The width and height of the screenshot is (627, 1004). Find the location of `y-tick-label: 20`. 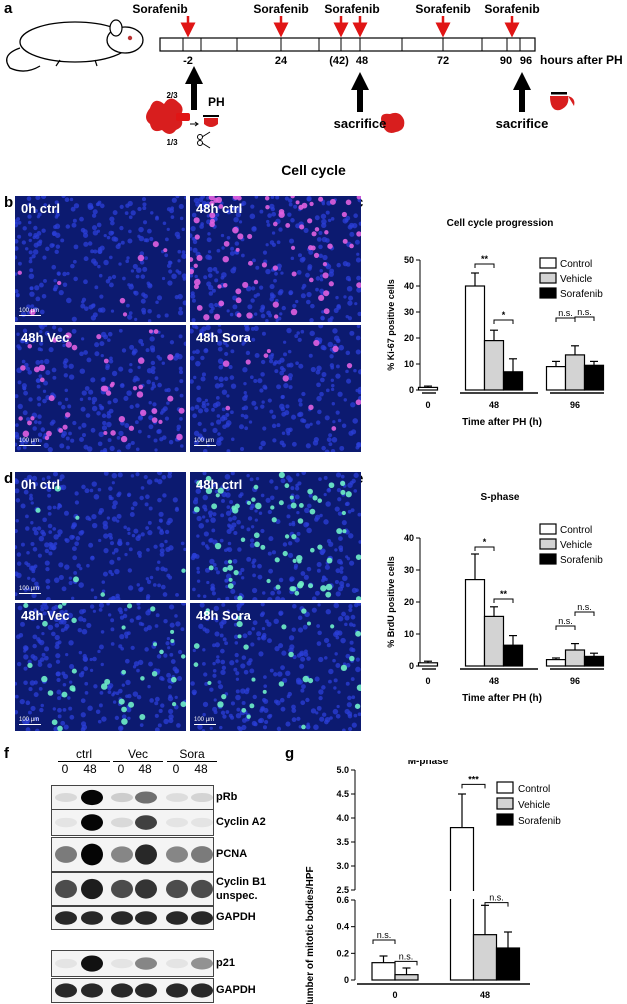

y-tick-label: 20 is located at coordinates (409, 602).